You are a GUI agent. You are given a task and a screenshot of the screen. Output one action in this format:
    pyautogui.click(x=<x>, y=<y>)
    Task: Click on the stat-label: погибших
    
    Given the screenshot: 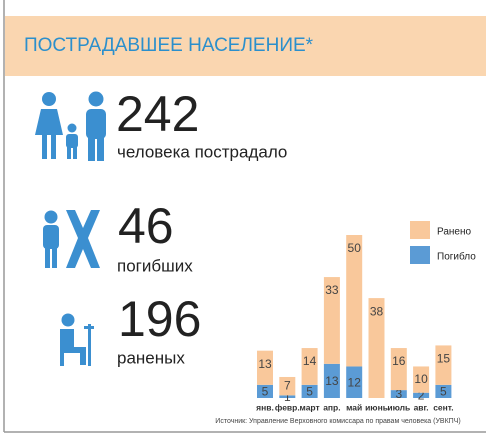 What is the action you would take?
    pyautogui.click(x=155, y=265)
    